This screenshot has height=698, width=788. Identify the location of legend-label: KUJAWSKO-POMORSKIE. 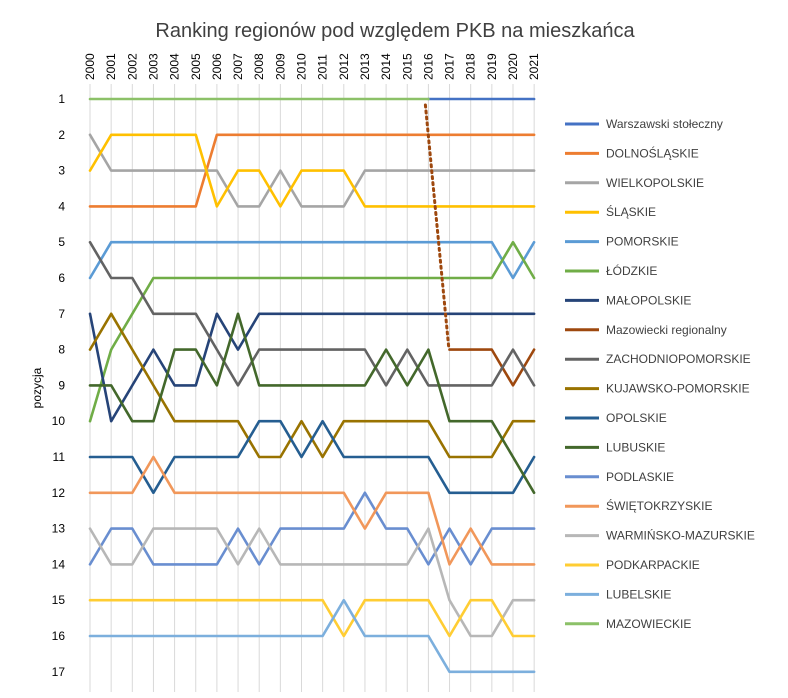
(678, 389).